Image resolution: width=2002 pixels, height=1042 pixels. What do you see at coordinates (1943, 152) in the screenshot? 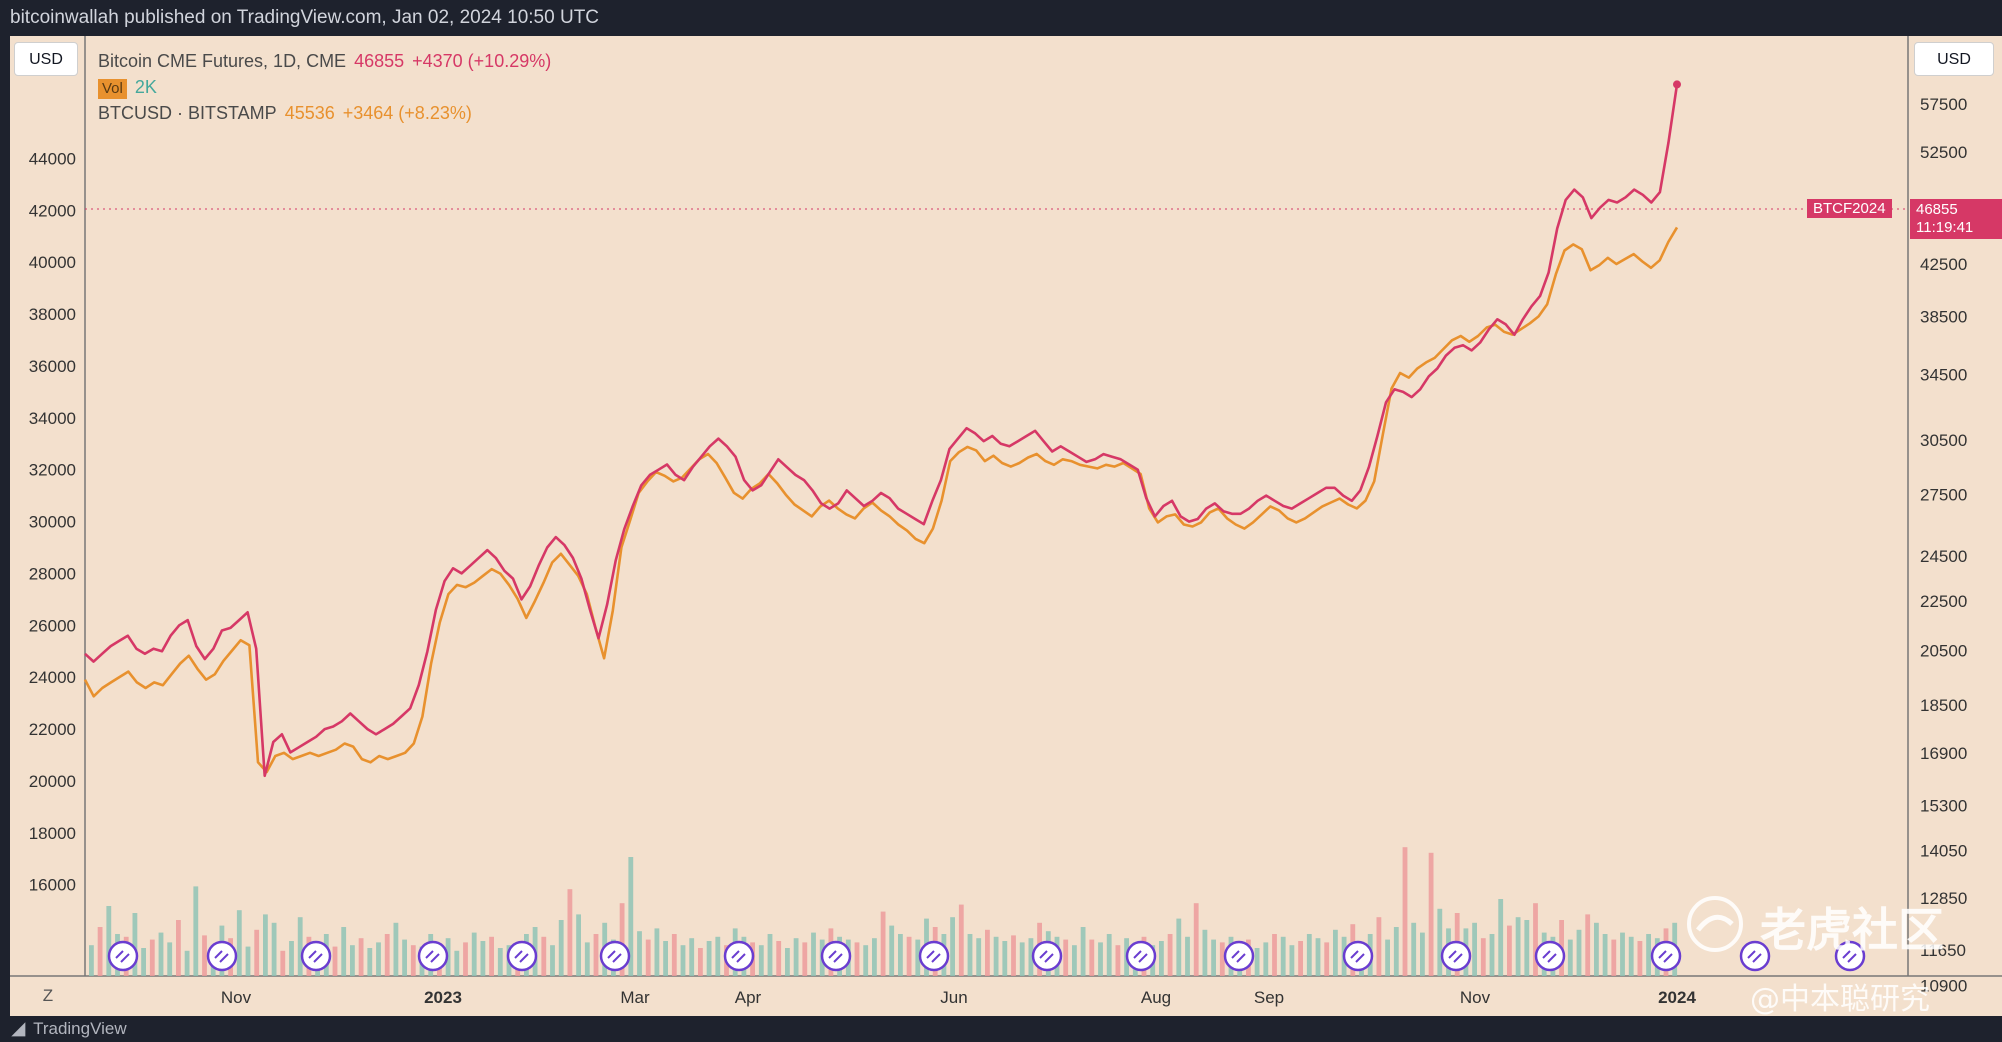
I see `right-axis-tick-label: 52500` at bounding box center [1943, 152].